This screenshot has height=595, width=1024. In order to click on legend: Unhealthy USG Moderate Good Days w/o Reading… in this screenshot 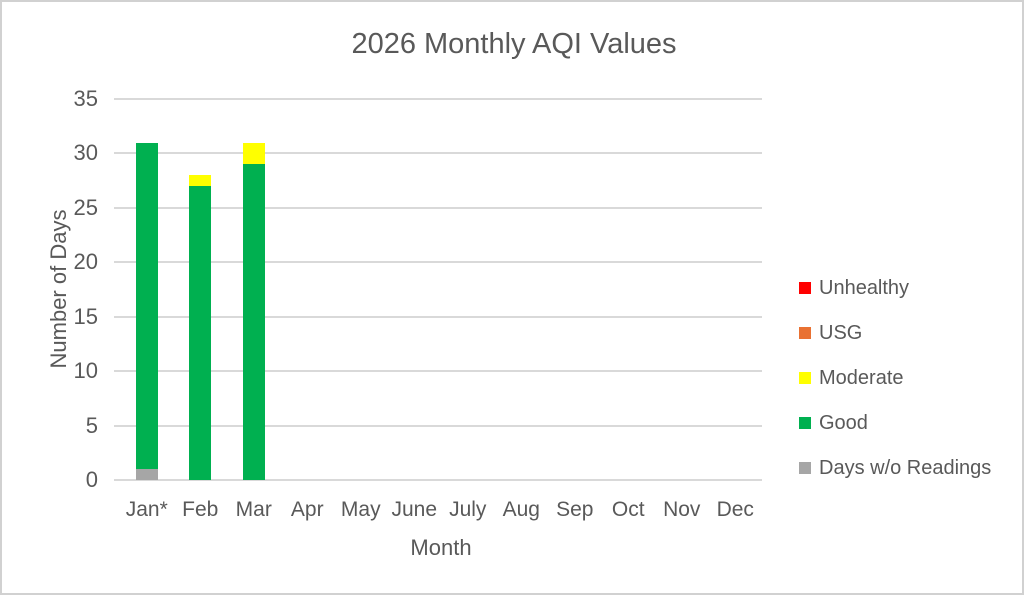, I will do `click(895, 388)`.